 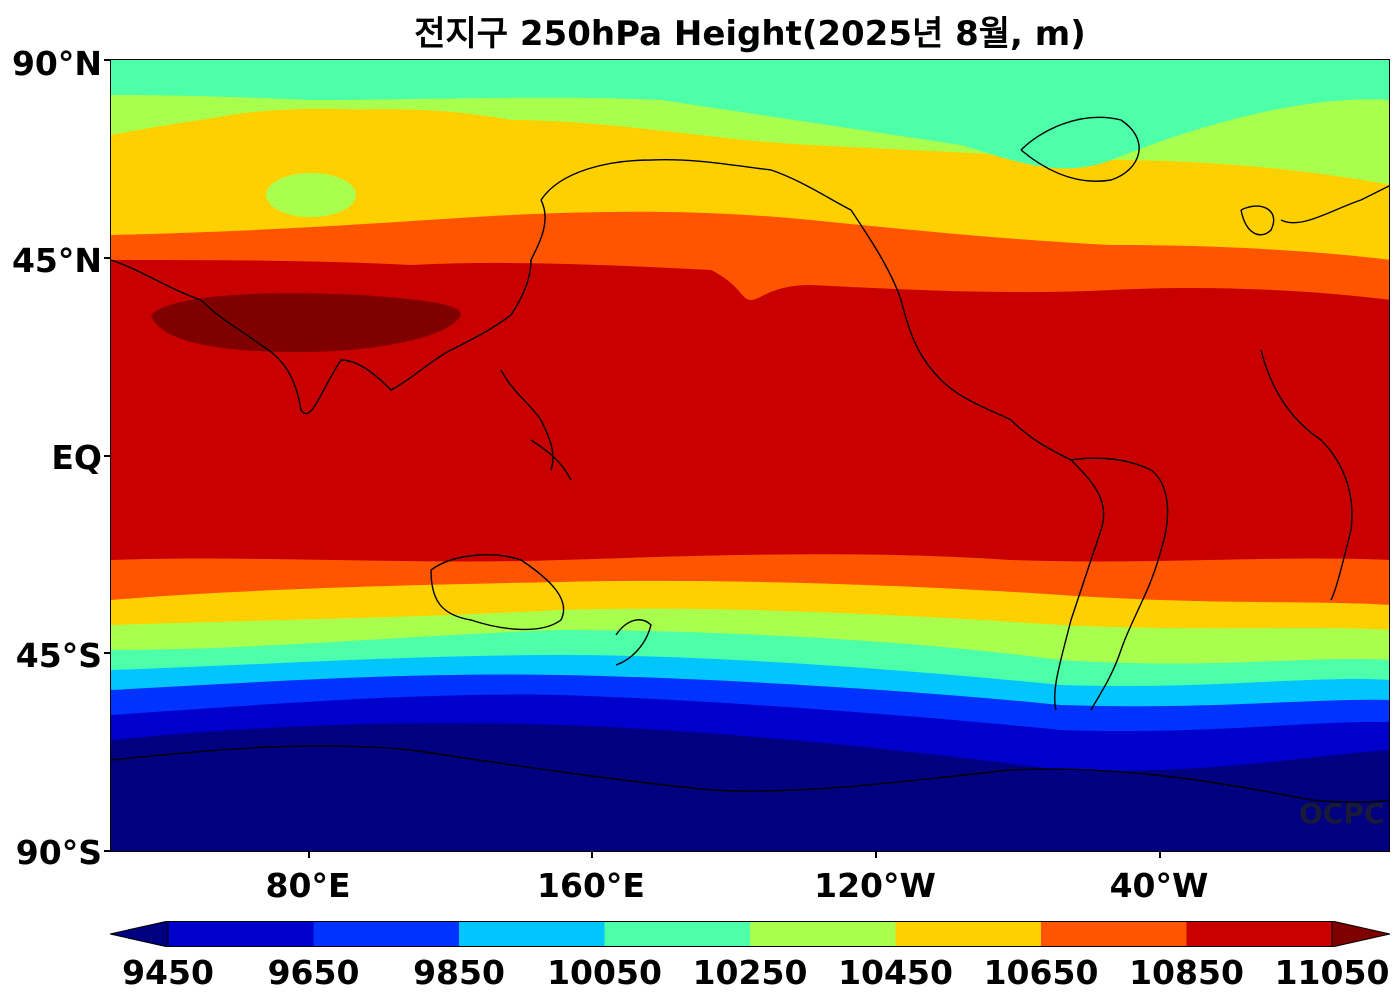 I want to click on lat-tick-eq, so click(x=107, y=456).